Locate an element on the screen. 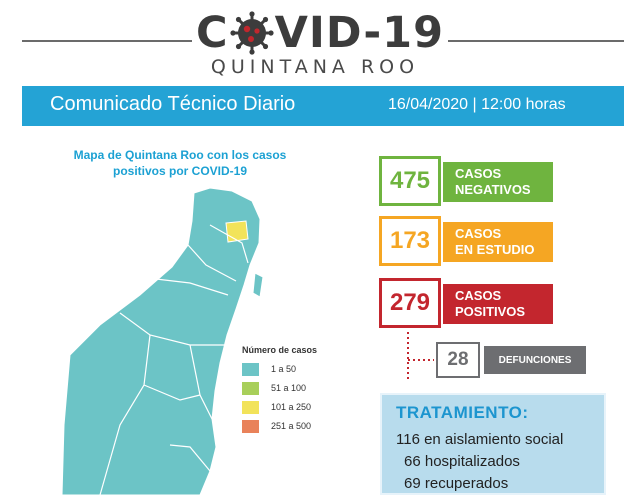  deaths-value-box: 28 is located at coordinates (458, 360).